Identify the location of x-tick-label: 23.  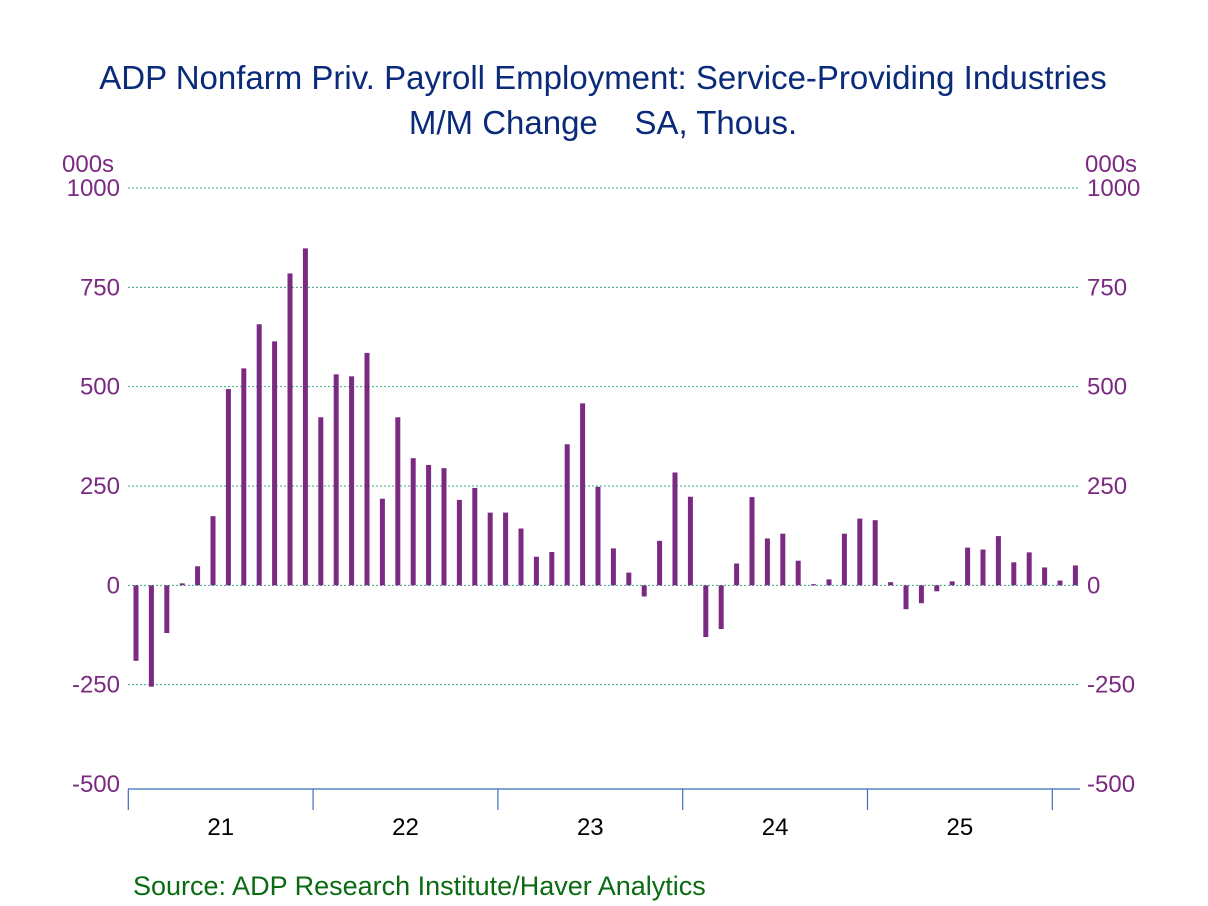
(590, 827).